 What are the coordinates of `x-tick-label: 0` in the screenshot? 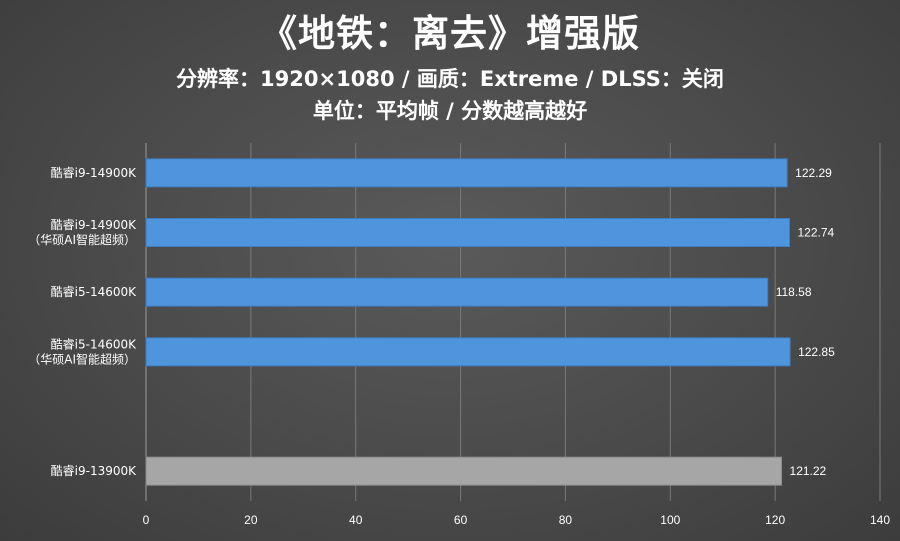 It's located at (146, 520).